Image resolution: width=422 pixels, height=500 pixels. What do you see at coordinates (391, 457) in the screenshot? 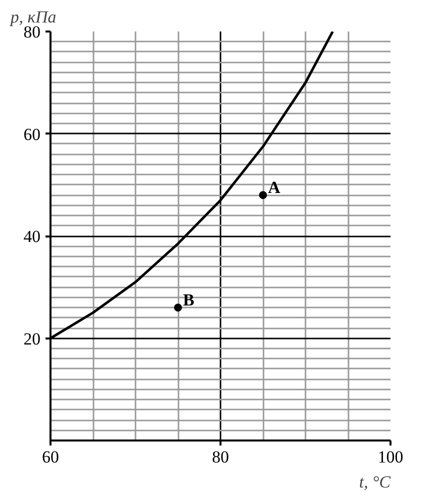
I see `x-tick-label: 100` at bounding box center [391, 457].